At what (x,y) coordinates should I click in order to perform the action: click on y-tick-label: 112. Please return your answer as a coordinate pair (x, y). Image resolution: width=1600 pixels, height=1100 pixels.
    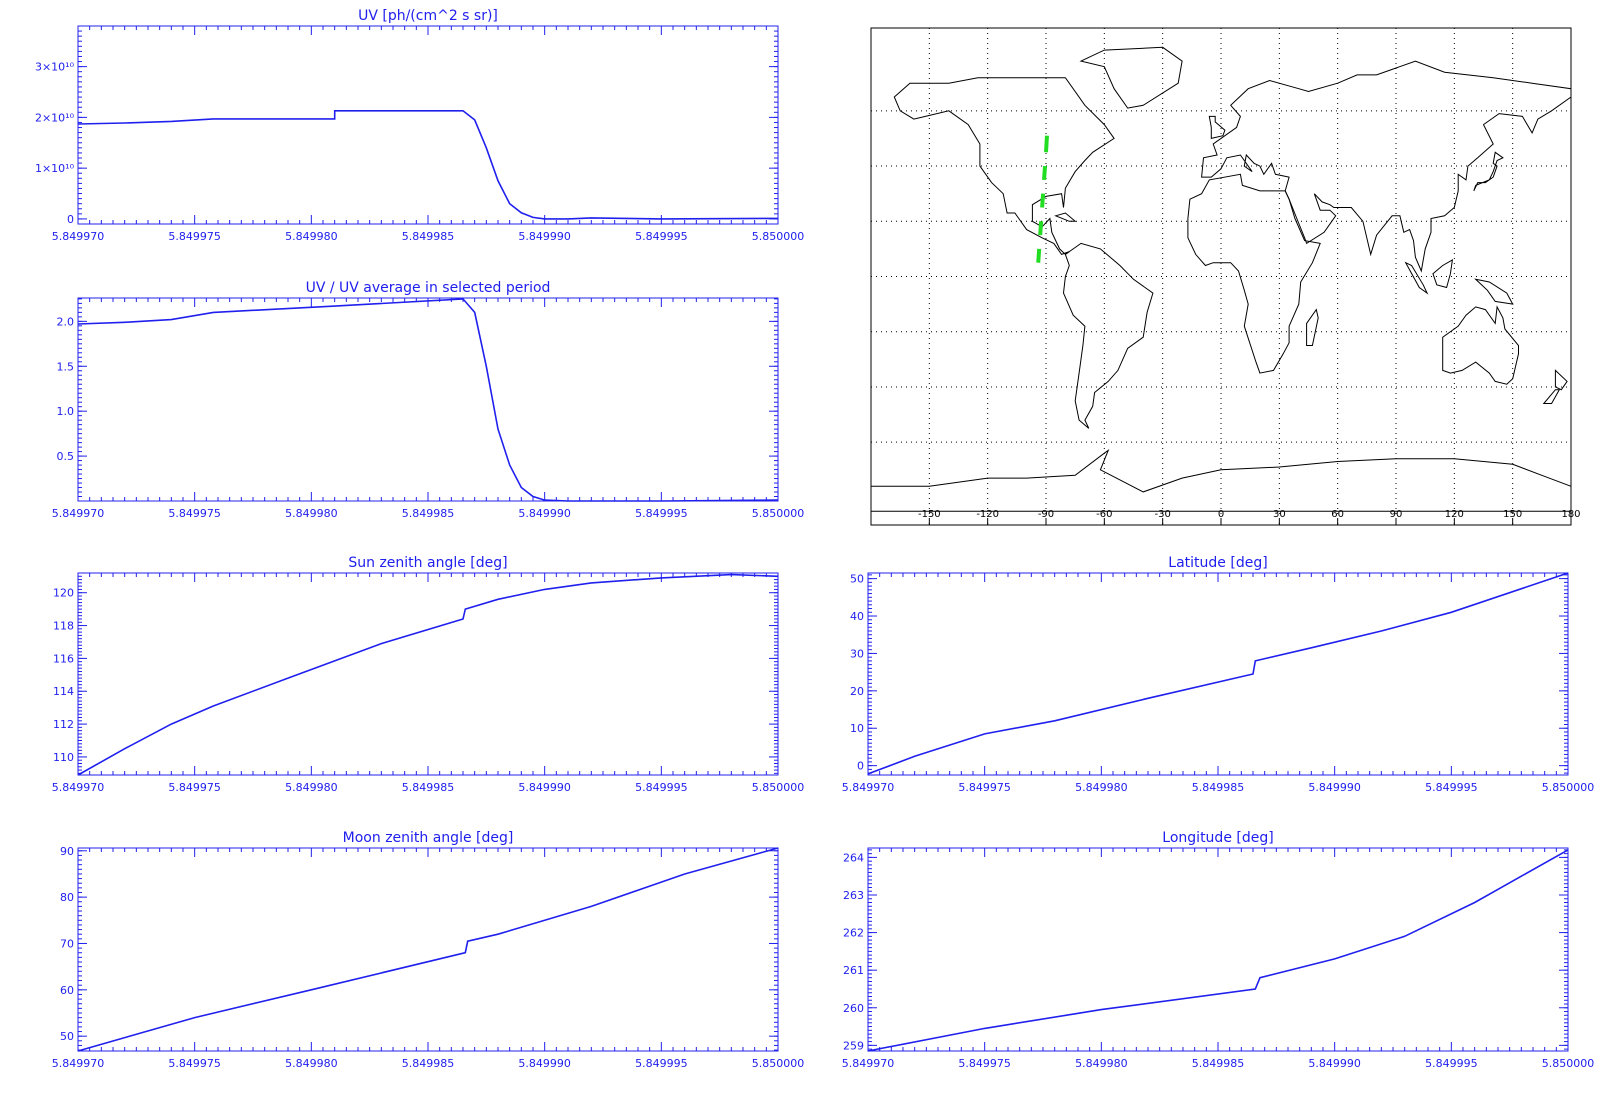
    Looking at the image, I should click on (63, 724).